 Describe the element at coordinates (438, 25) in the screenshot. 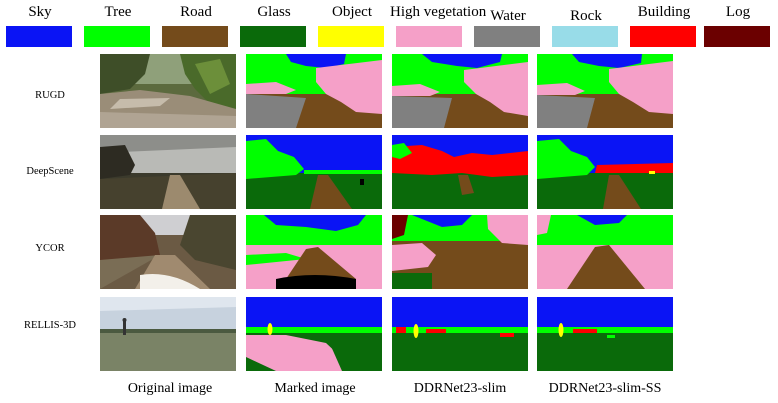

I see `legend-item-high-vegetation: High vegetation` at that location.